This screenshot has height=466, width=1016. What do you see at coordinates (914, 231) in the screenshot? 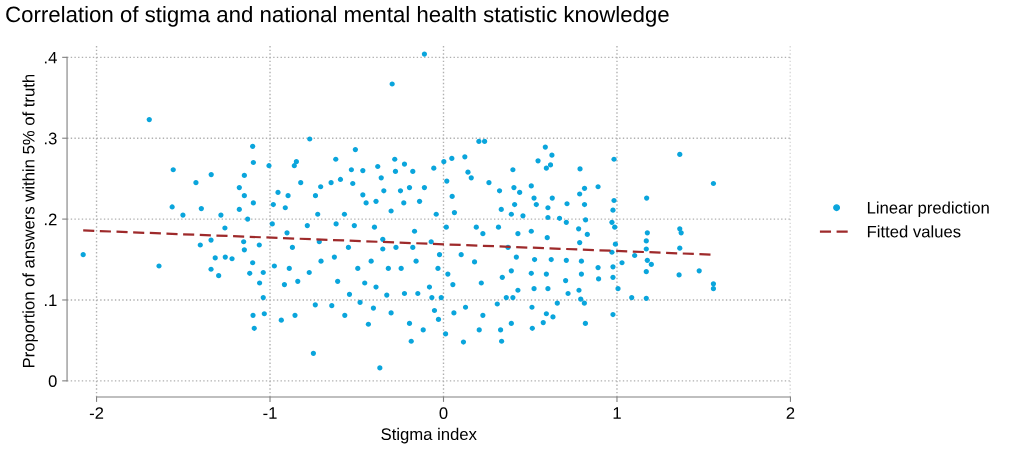
I see `legend-label: Fitted values` at bounding box center [914, 231].